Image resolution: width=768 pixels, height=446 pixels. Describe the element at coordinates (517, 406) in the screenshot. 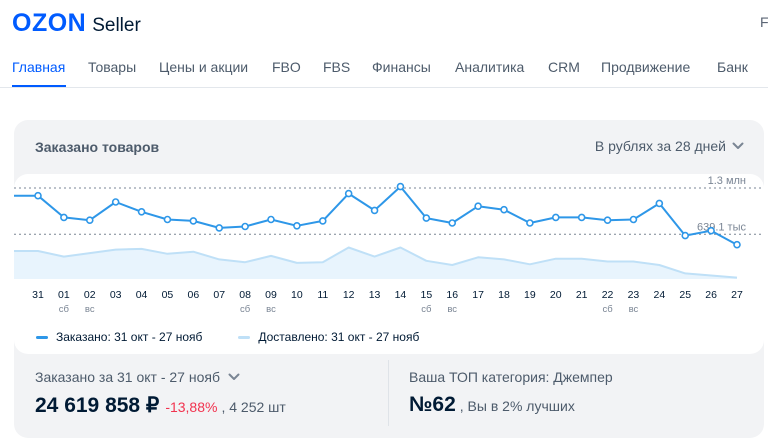

I see `top-category-note: , Вы в 2% лучших` at that location.